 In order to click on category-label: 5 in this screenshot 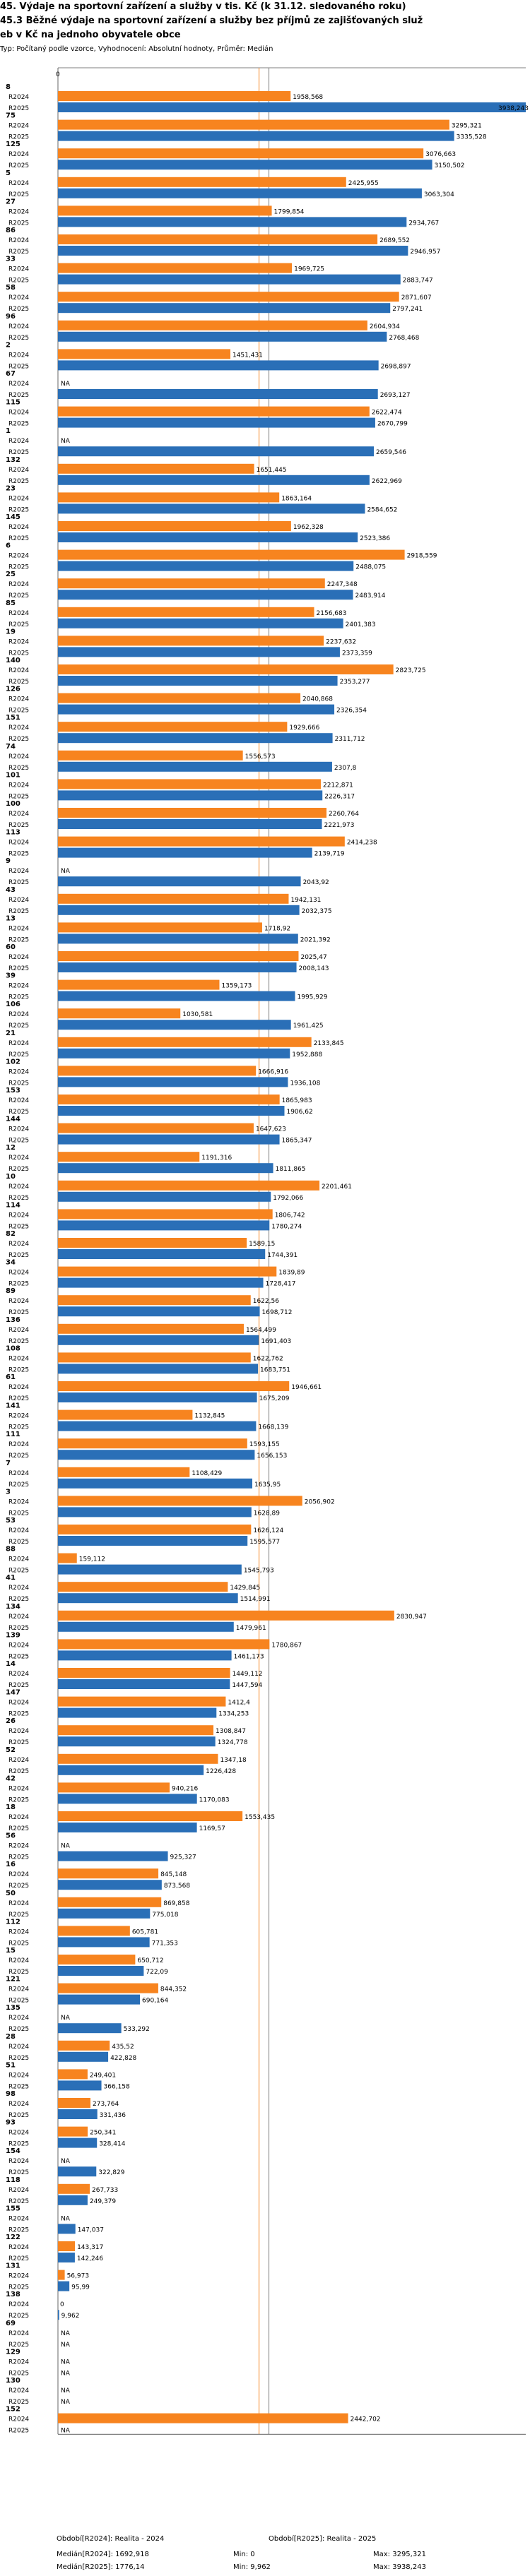, I will do `click(8, 173)`.